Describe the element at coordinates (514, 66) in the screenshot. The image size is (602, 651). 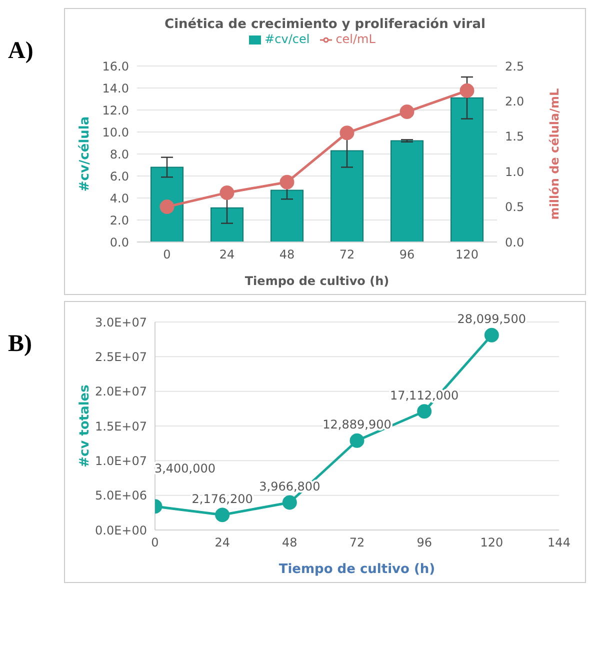
I see `y2-tick-label: 2.5` at that location.